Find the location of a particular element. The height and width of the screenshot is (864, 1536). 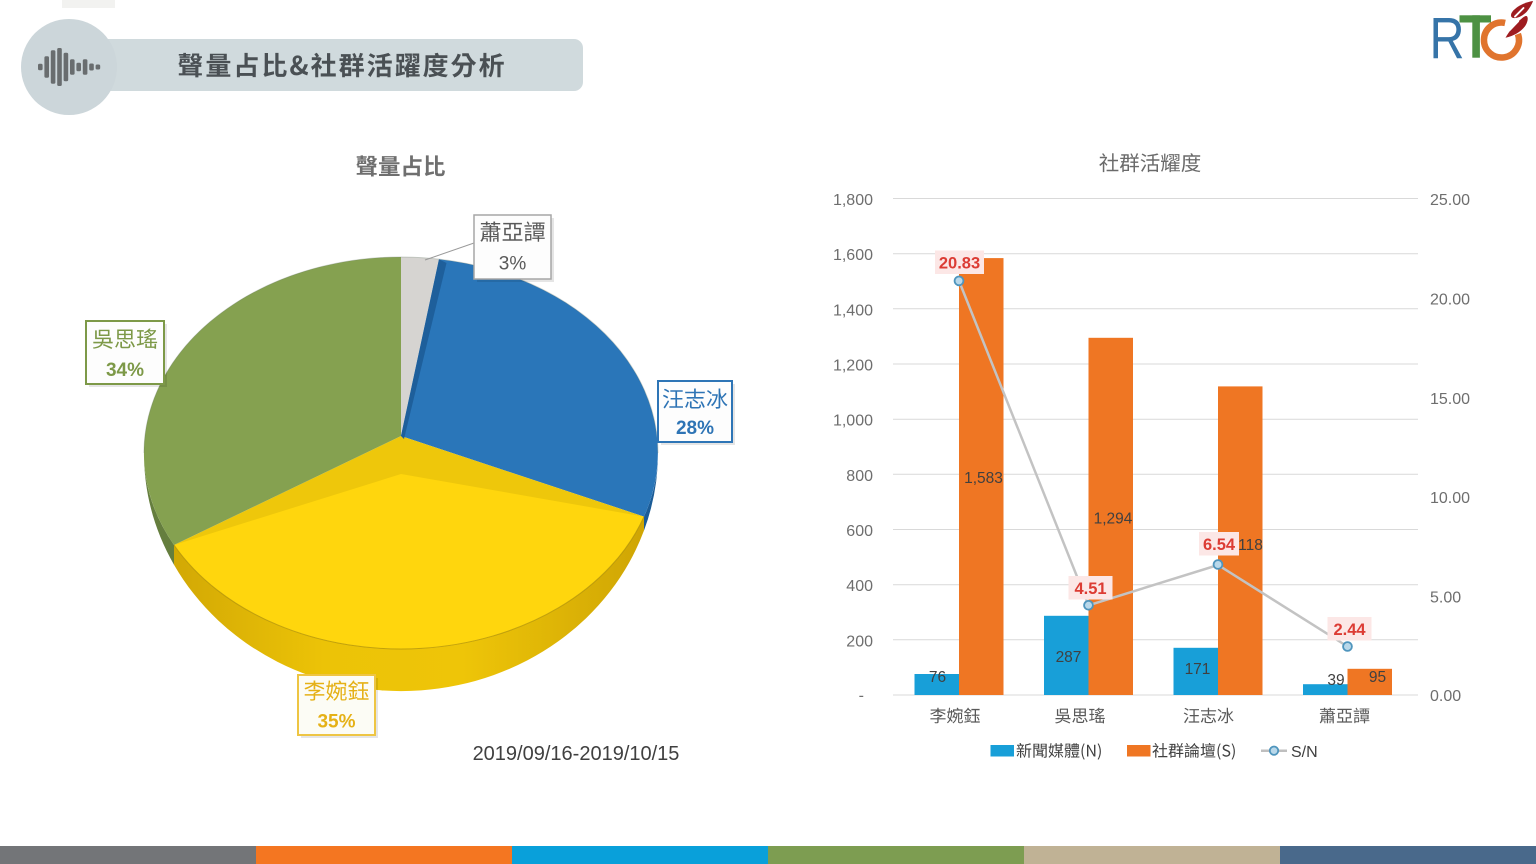

svg-text: 15.00 is located at coordinates (1450, 399).